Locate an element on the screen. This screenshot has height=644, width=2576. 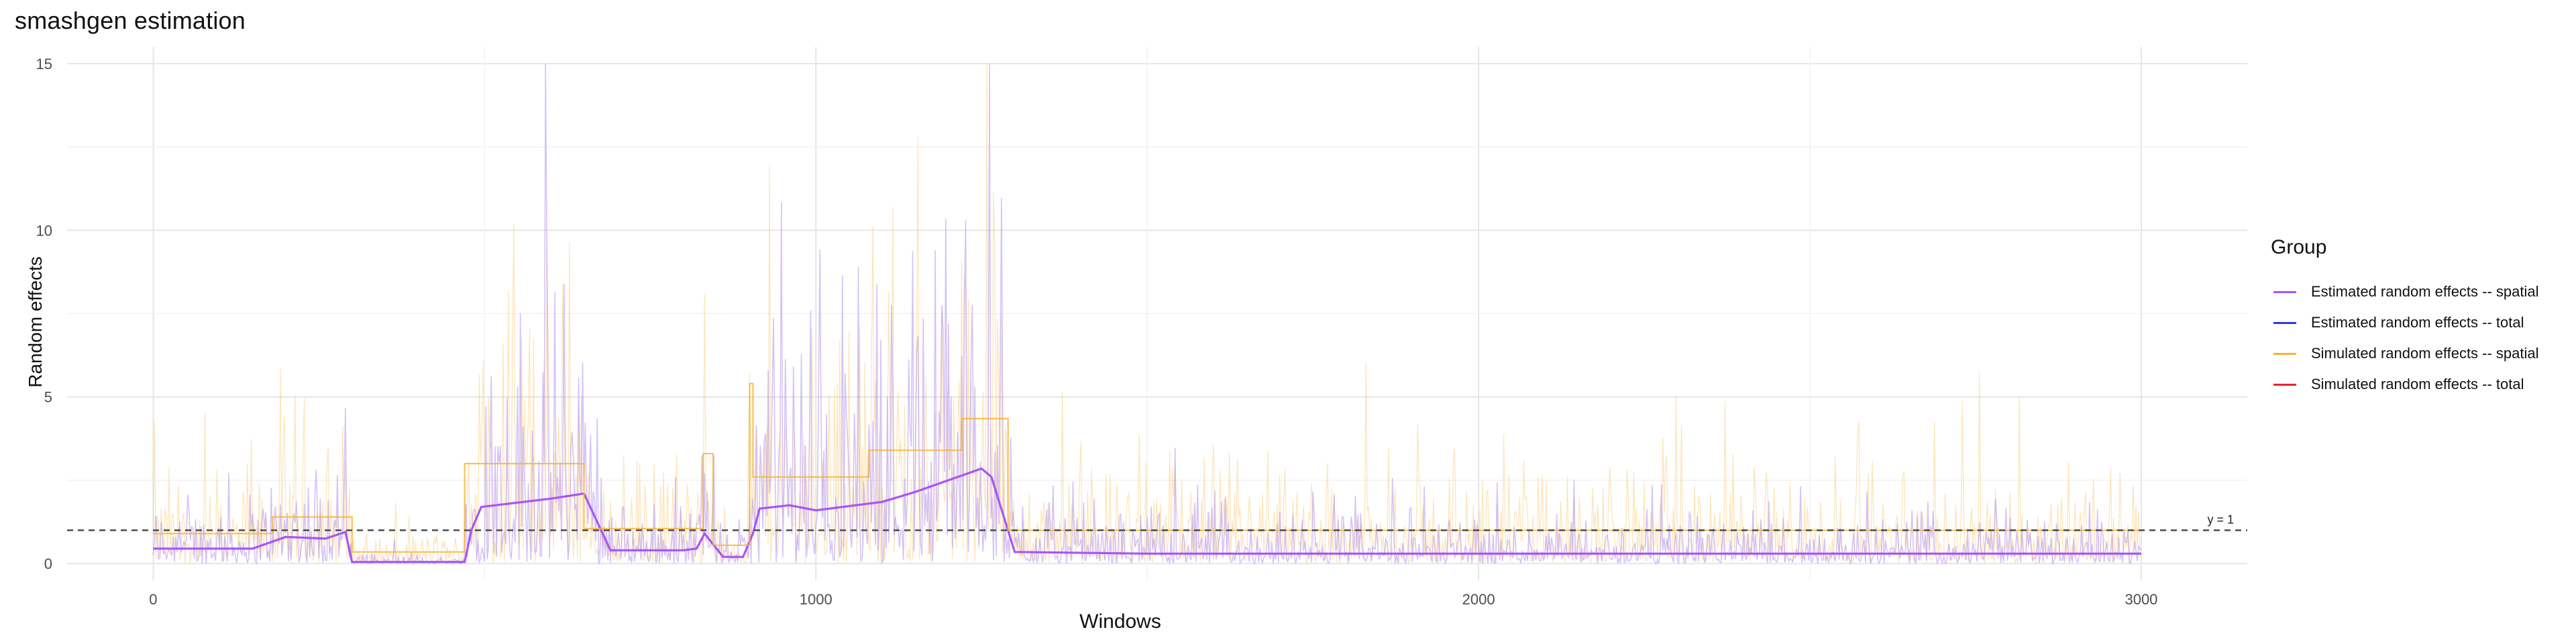
legend-key-est-spatial is located at coordinates (2284, 291).